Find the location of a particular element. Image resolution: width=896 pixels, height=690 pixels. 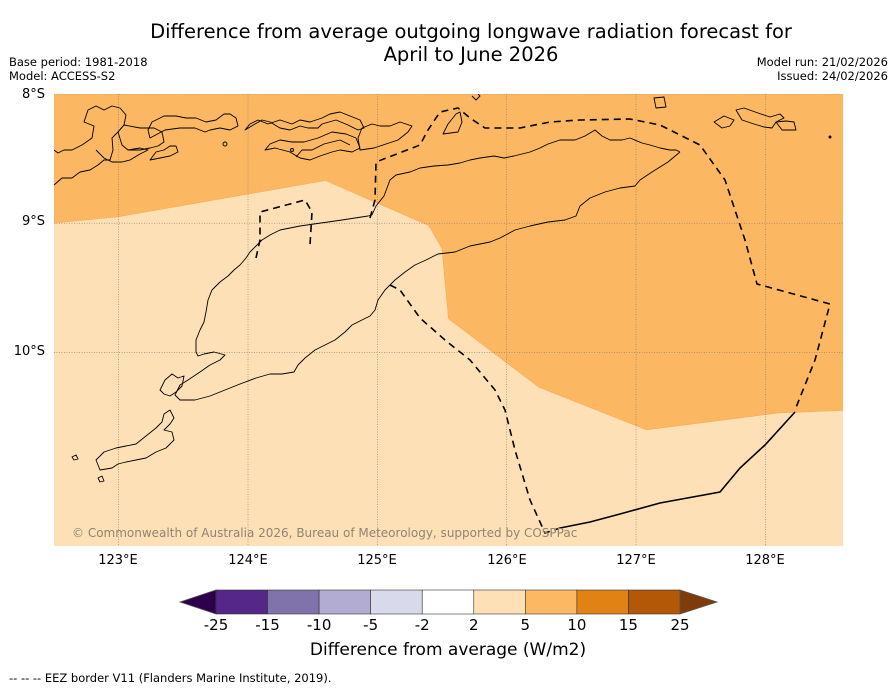

meta-right: Model run: 21/02/2026 Issued: 24/02/2026 is located at coordinates (822, 69).